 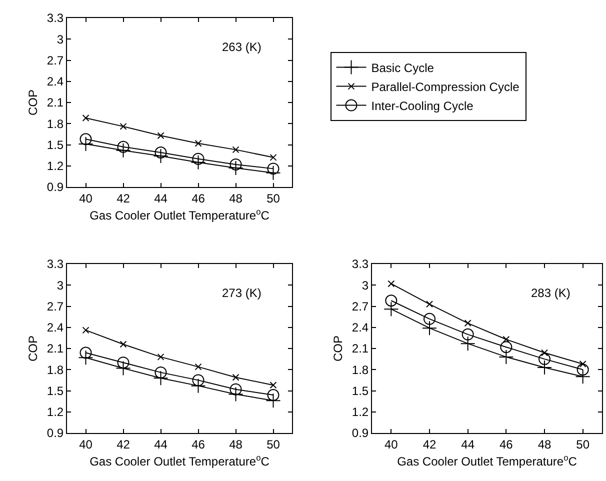 What do you see at coordinates (422, 105) in the screenshot?
I see `legend-label: Inter-Cooling Cycle` at bounding box center [422, 105].